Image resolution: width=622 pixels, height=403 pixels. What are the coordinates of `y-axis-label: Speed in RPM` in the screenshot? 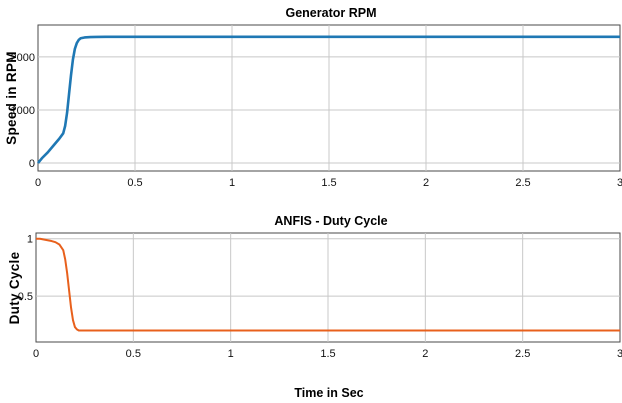 It's located at (11, 98).